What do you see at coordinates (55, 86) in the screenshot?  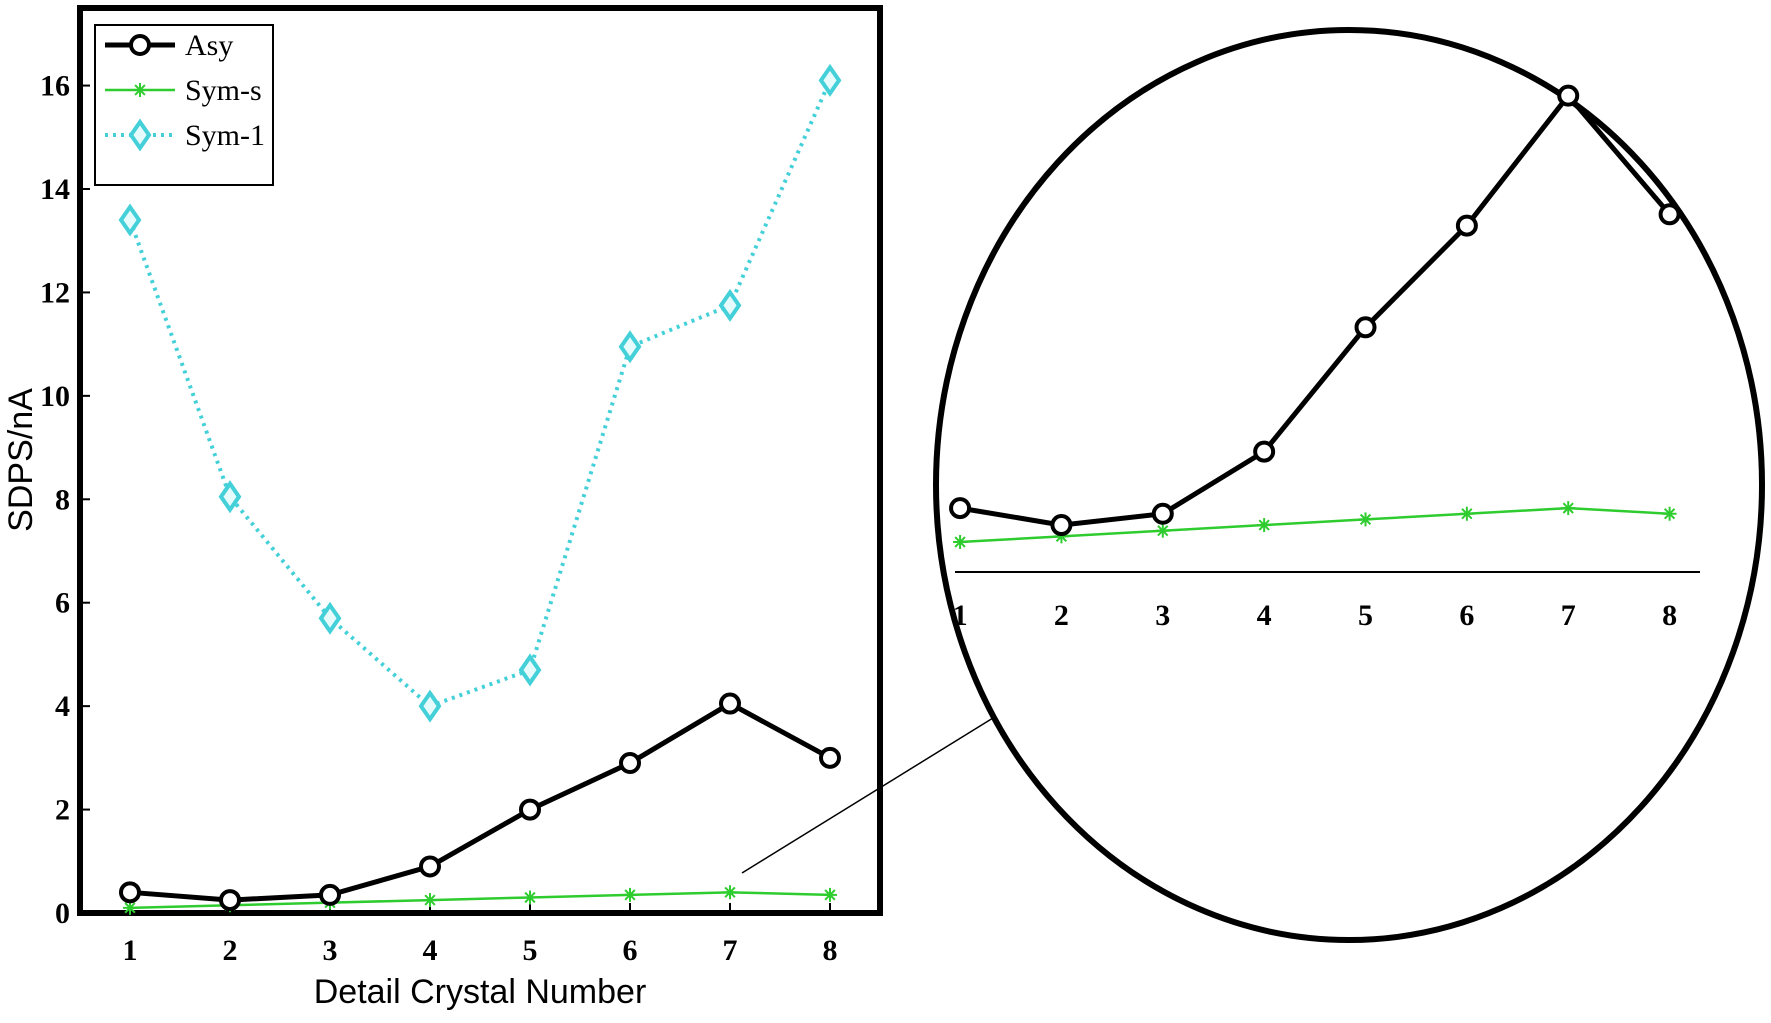 I see `y-tick-label-8: 16` at bounding box center [55, 86].